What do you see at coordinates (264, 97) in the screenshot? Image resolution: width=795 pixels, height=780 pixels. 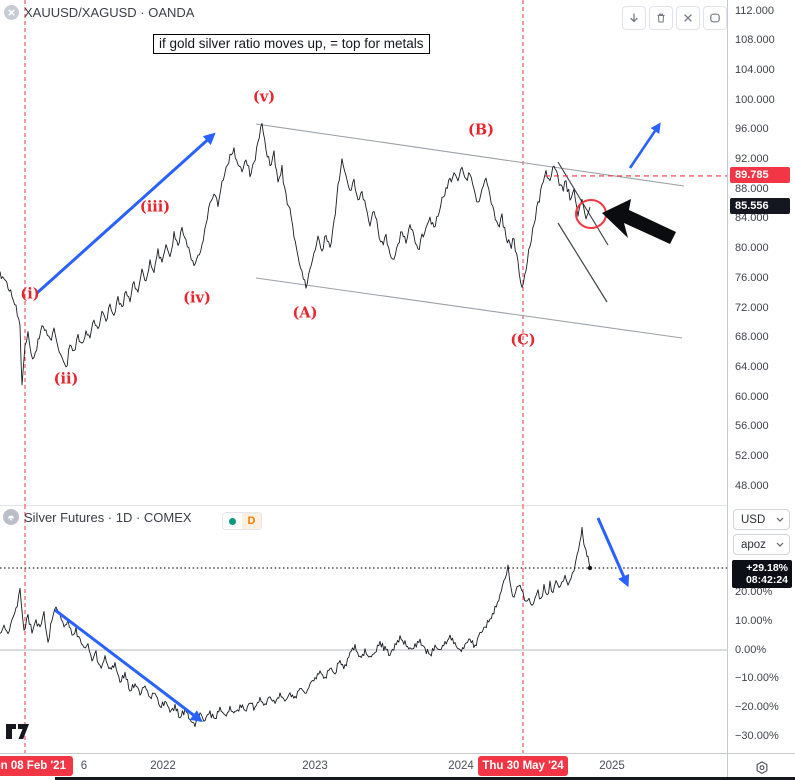 I see `wave-label-v: (v)` at bounding box center [264, 97].